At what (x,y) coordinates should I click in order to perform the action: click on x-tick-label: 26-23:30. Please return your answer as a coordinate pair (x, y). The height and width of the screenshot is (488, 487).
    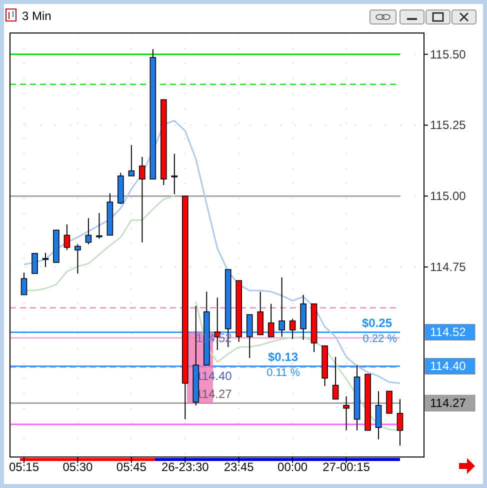
    Looking at the image, I should click on (185, 467).